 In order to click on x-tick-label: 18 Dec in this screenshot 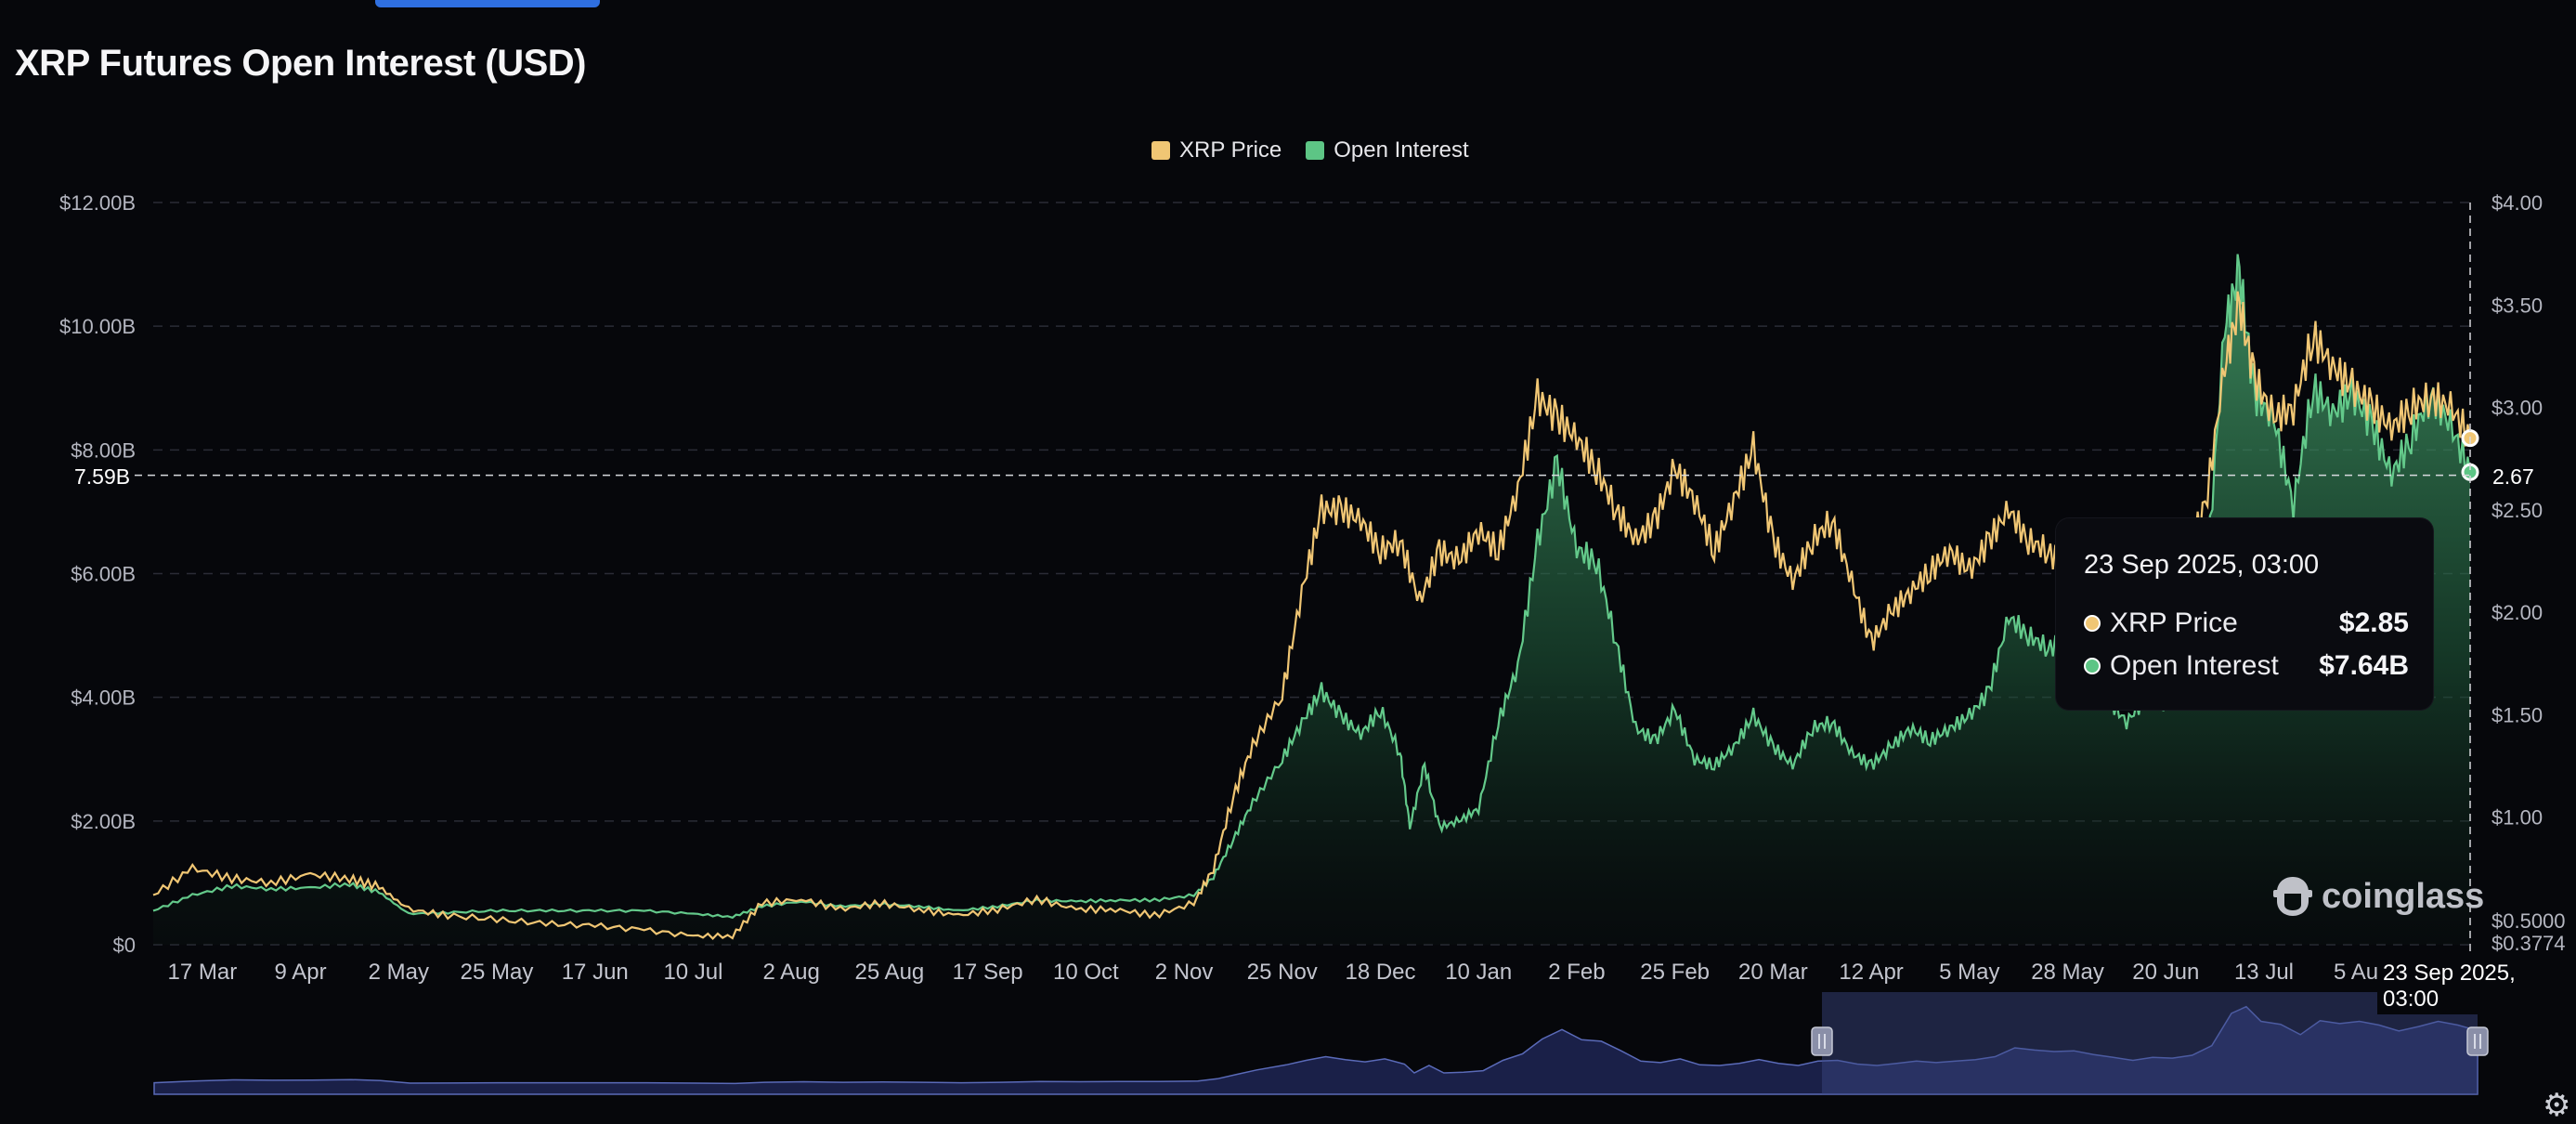, I will do `click(1380, 972)`.